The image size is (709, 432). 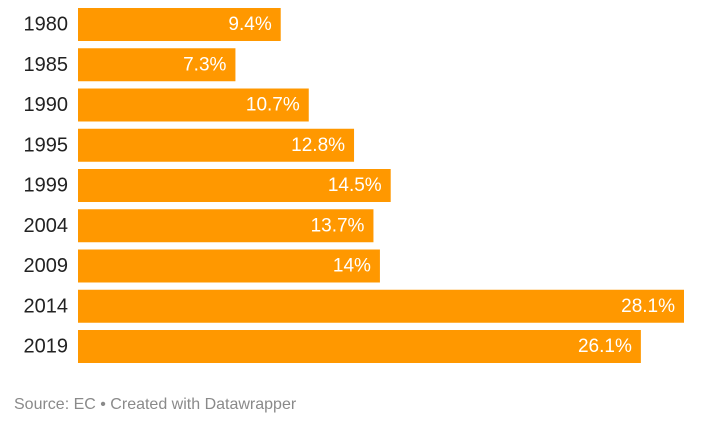 I want to click on bar-value-label: 14%, so click(x=352, y=266).